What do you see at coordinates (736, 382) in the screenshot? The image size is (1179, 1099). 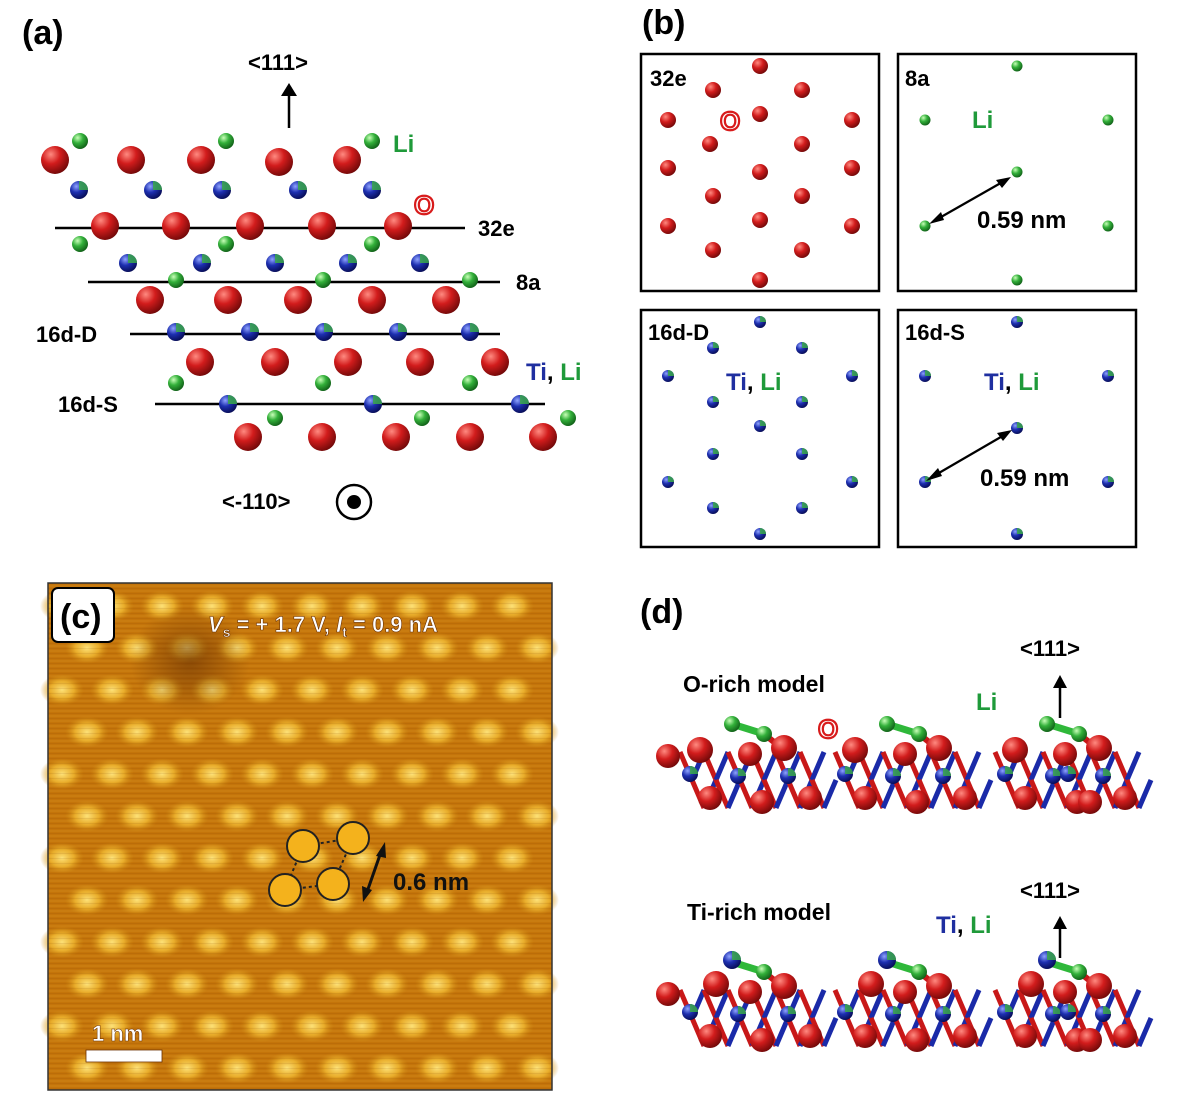 I see `box-16d-d-ti-label: Ti` at bounding box center [736, 382].